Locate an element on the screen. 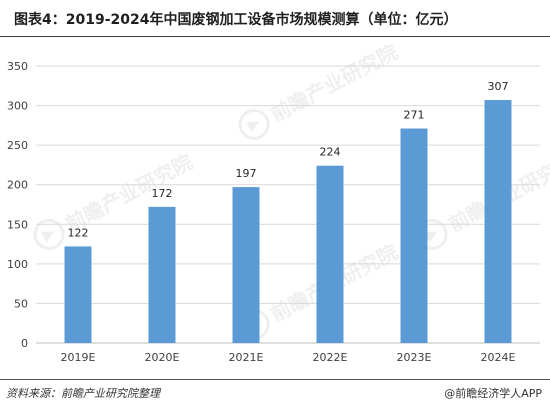 This screenshot has height=413, width=550. y-tick-label: 100 is located at coordinates (17, 264).